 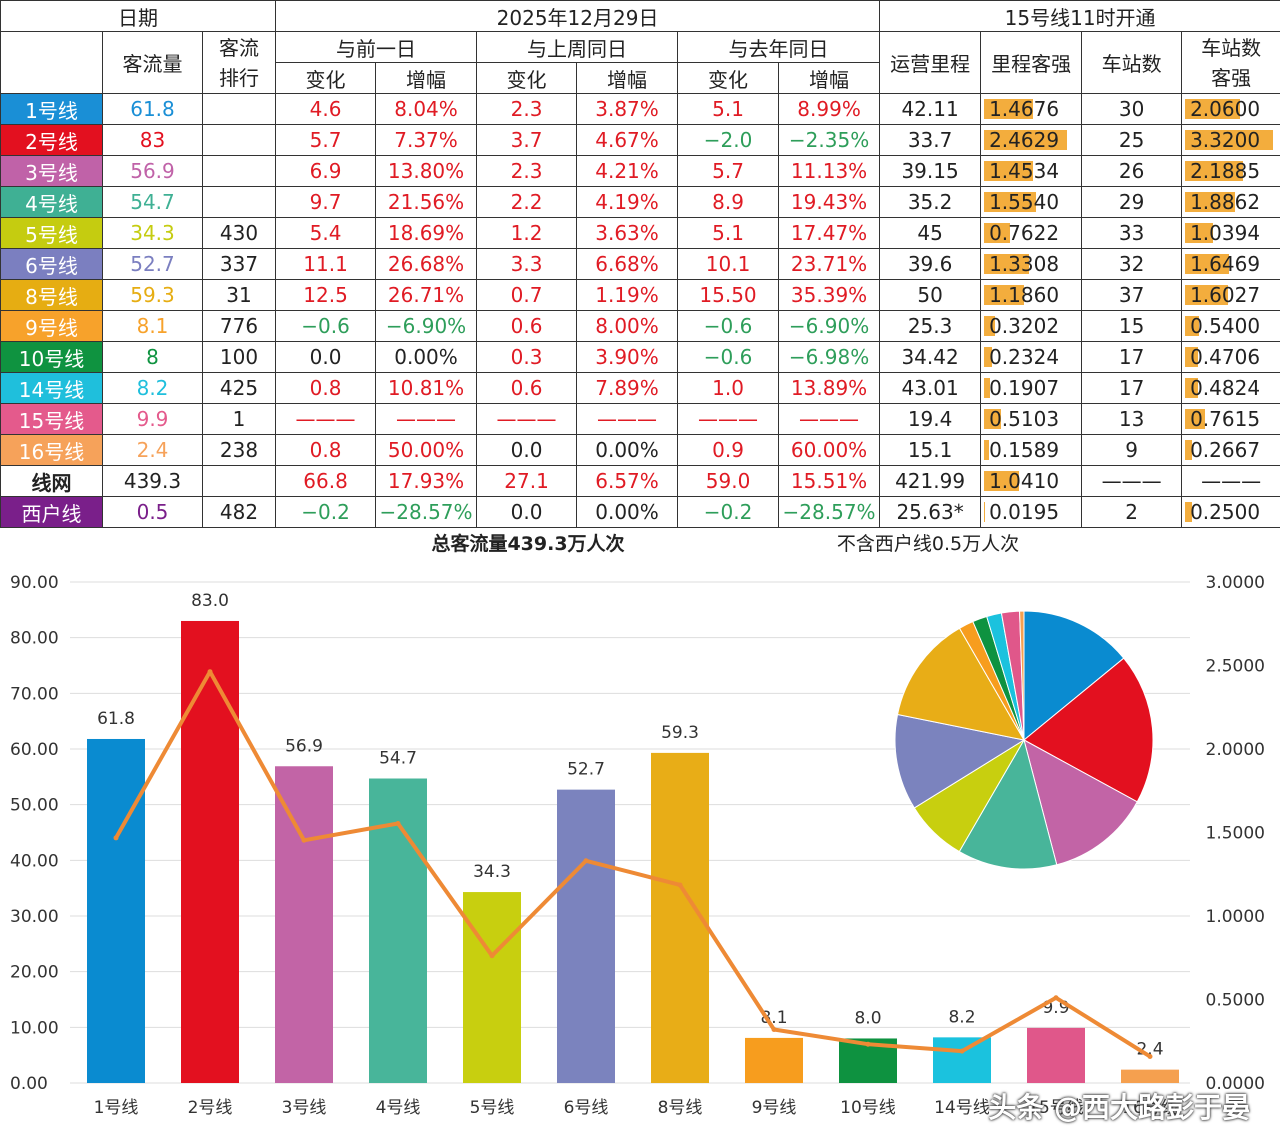 What do you see at coordinates (239, 326) in the screenshot?
I see `rank-cell: 776` at bounding box center [239, 326].